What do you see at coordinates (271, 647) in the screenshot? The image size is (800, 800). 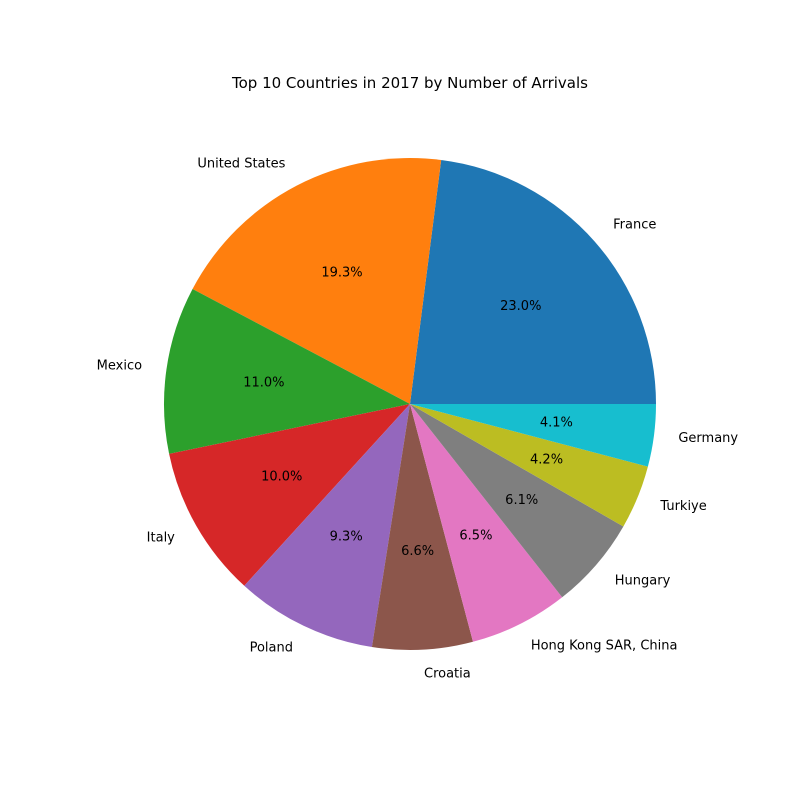 I see `slice-label-poland: Poland` at bounding box center [271, 647].